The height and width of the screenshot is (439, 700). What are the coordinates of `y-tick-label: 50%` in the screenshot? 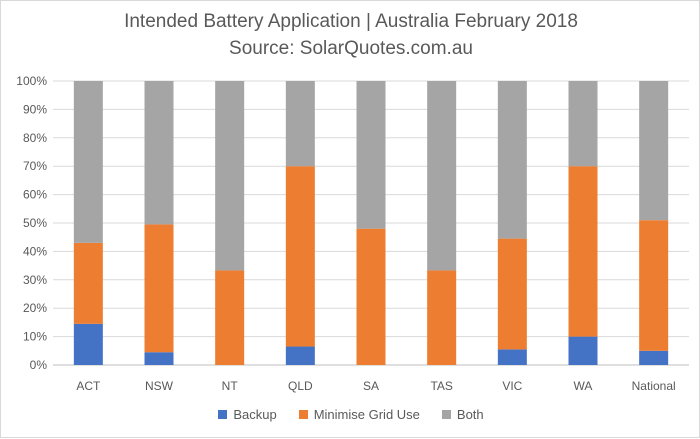 It's located at (35, 223).